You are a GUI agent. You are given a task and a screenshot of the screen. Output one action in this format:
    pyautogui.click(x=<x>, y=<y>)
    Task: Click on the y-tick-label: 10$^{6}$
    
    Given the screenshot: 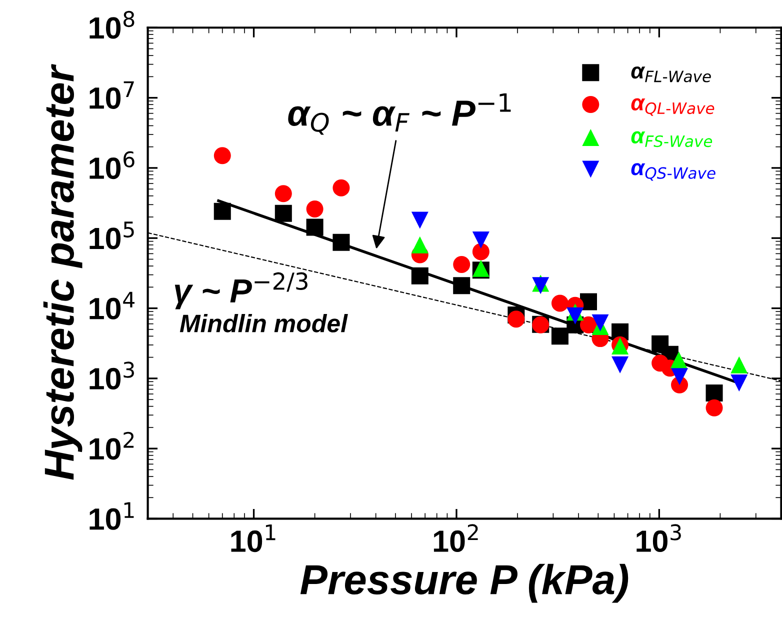 What is the action you would take?
    pyautogui.click(x=112, y=165)
    